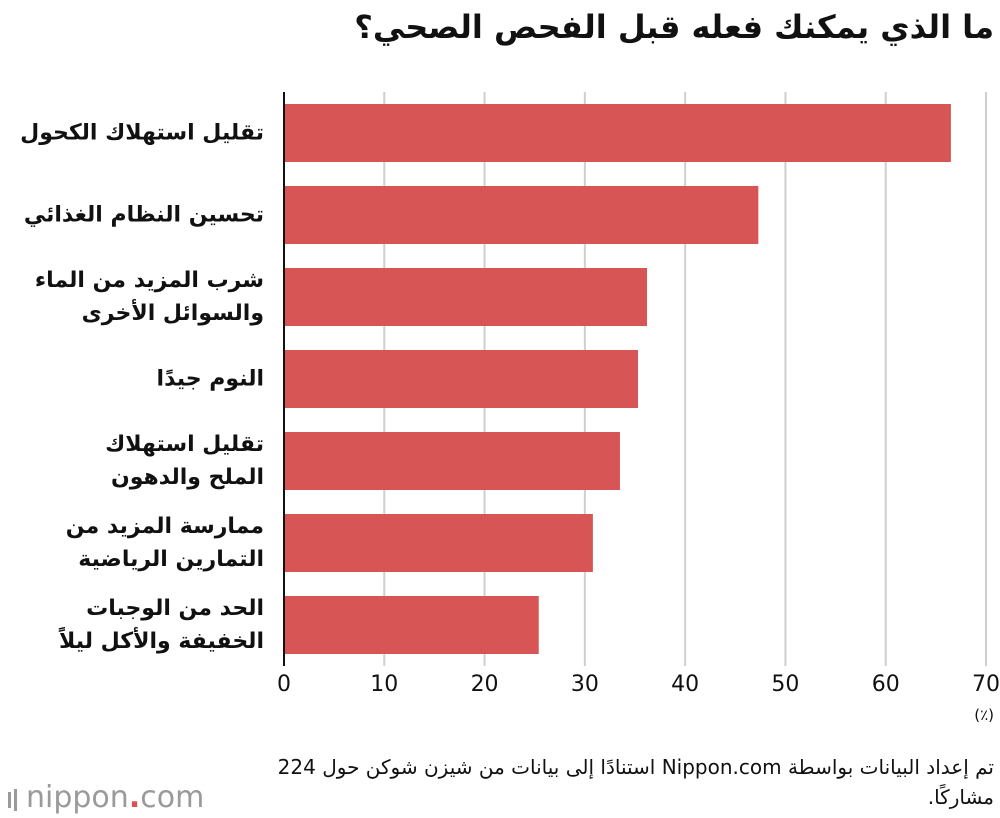 The width and height of the screenshot is (1000, 818). Describe the element at coordinates (785, 684) in the screenshot. I see `x-tick-label: 50` at that location.